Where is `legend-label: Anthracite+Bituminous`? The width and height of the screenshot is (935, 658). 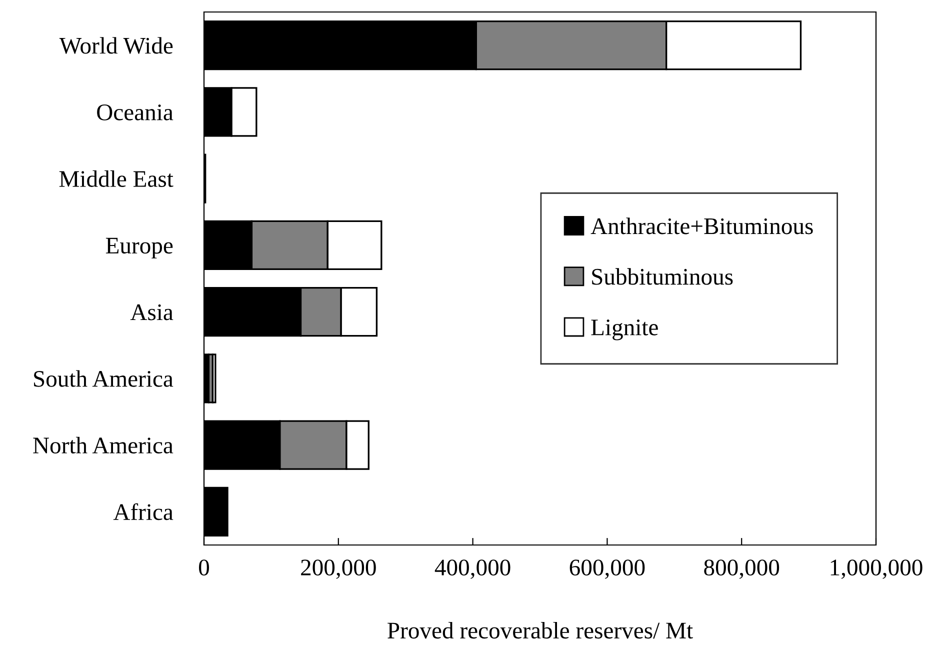 legend-label: Anthracite+Bituminous is located at coordinates (701, 226).